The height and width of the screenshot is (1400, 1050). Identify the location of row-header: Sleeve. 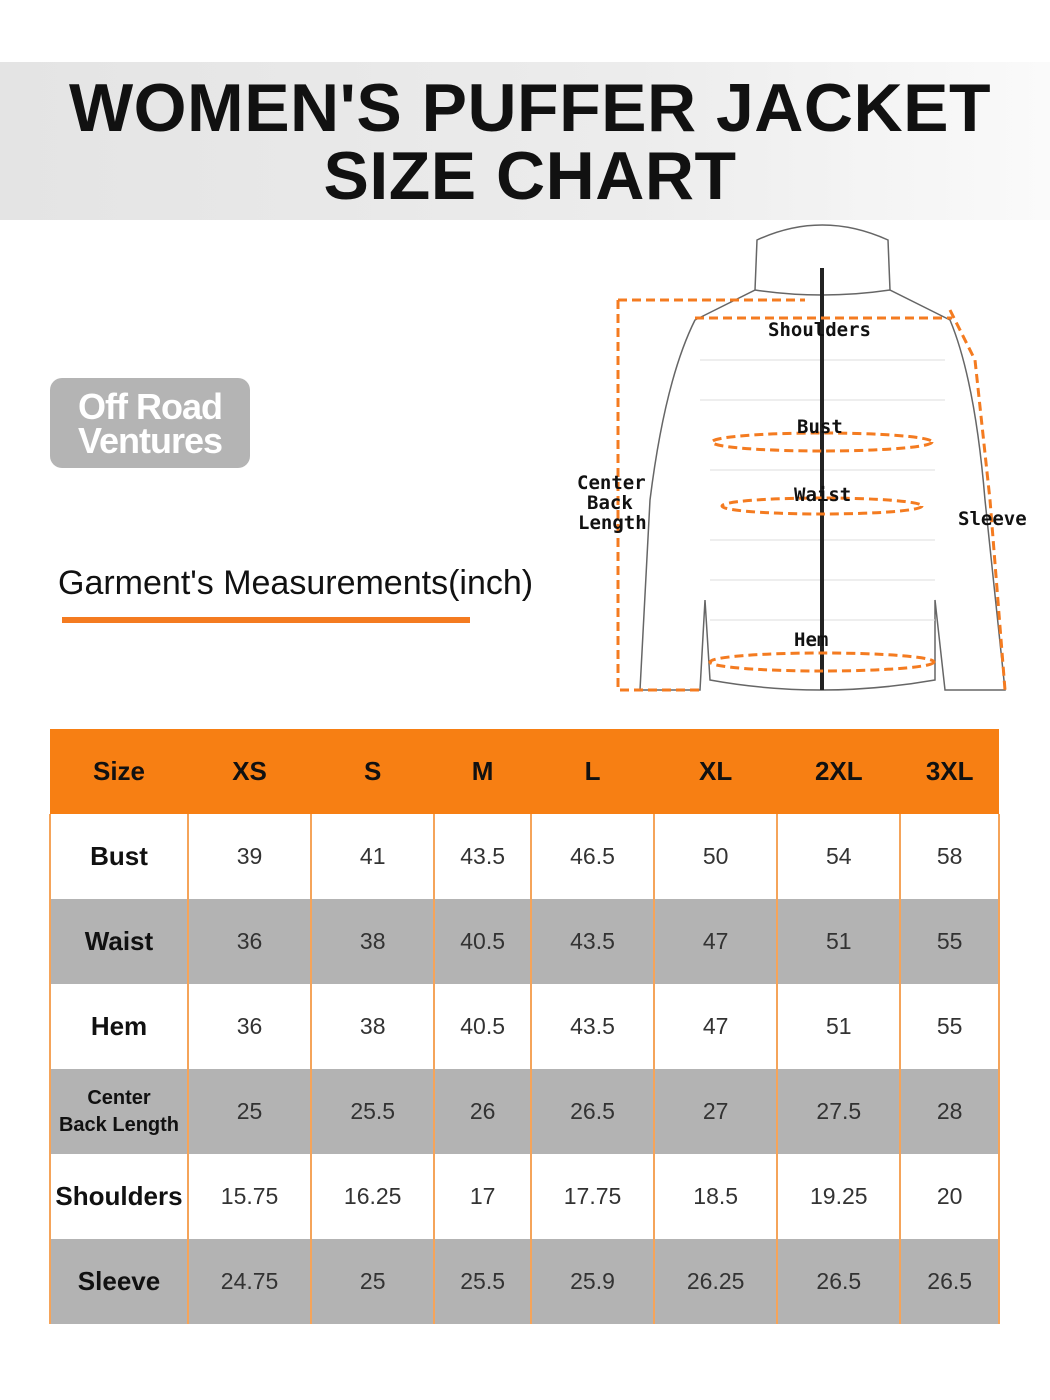
(119, 1281).